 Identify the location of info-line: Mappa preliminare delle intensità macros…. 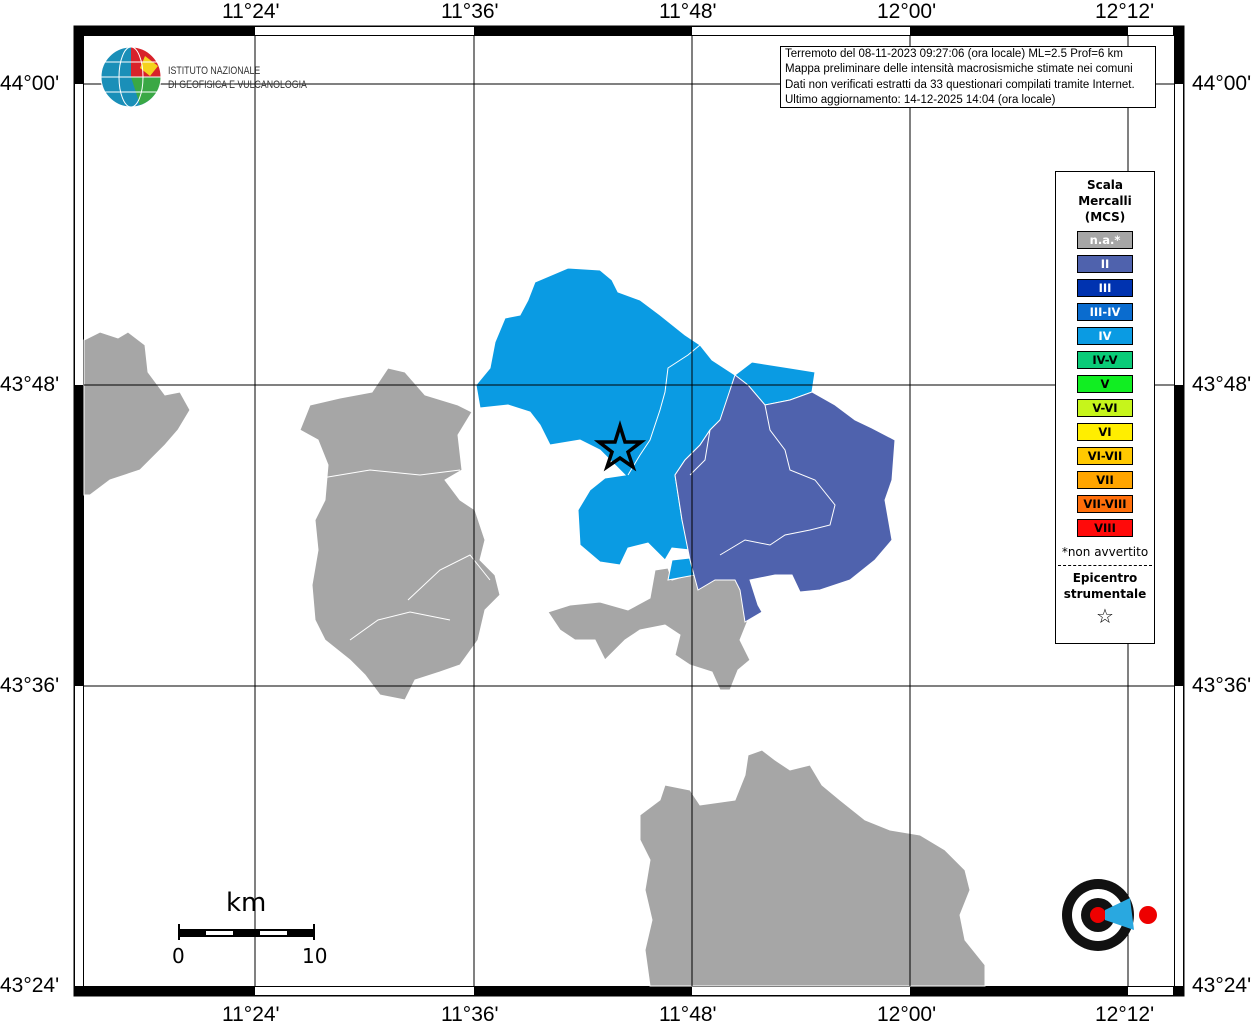
(959, 69).